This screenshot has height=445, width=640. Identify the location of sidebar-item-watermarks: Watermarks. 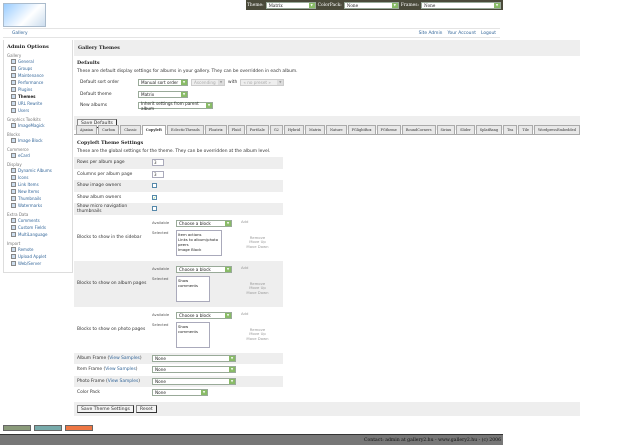
(38, 205).